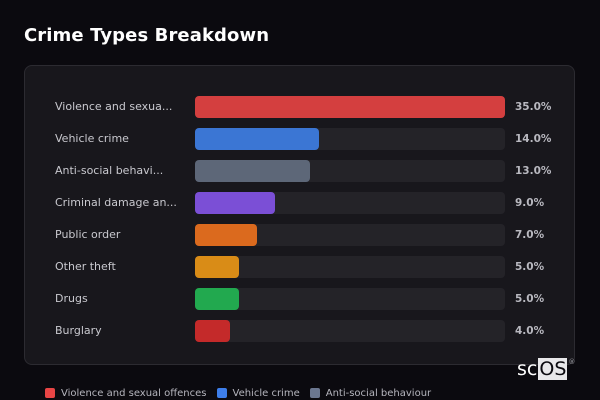  What do you see at coordinates (71, 298) in the screenshot?
I see `bar-label: Drugs` at bounding box center [71, 298].